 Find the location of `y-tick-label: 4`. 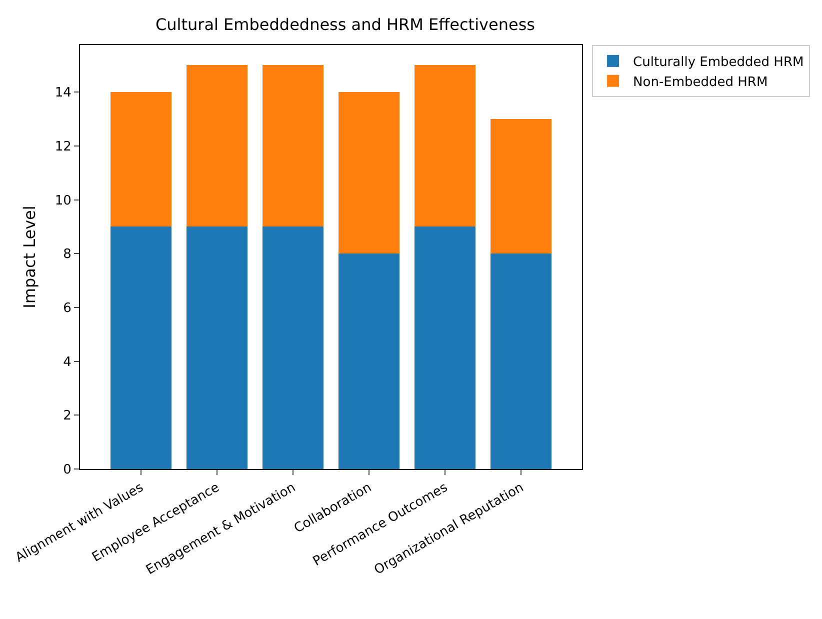

y-tick-label: 4 is located at coordinates (67, 362).